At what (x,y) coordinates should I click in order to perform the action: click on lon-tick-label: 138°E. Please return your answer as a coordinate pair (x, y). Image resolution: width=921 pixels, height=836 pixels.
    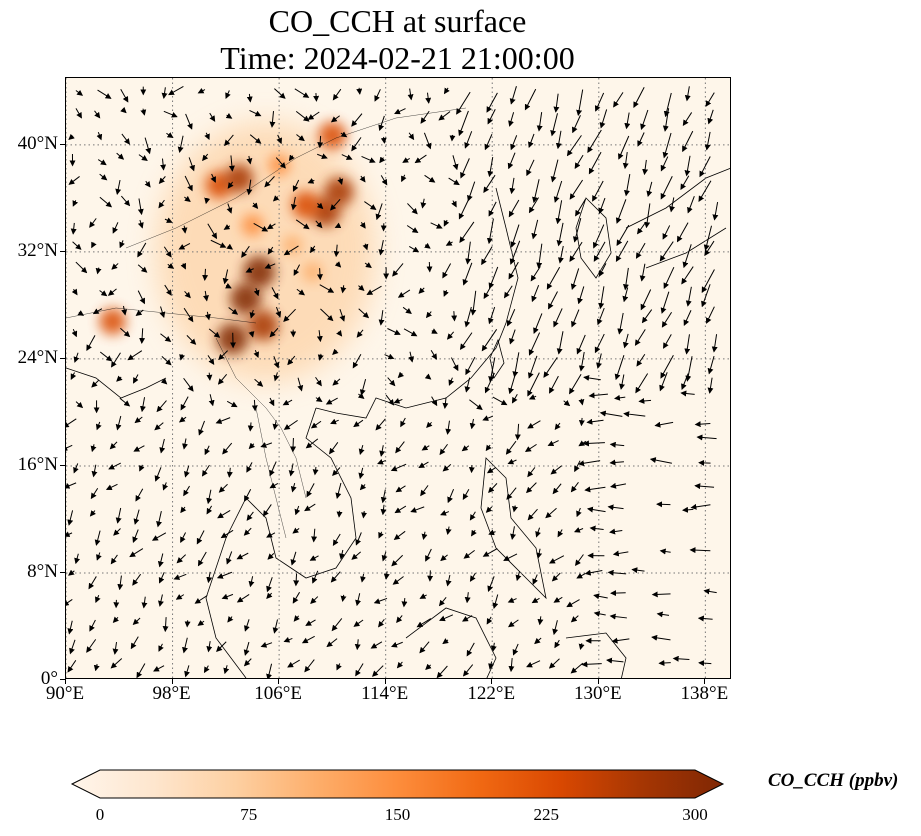
    Looking at the image, I should click on (704, 693).